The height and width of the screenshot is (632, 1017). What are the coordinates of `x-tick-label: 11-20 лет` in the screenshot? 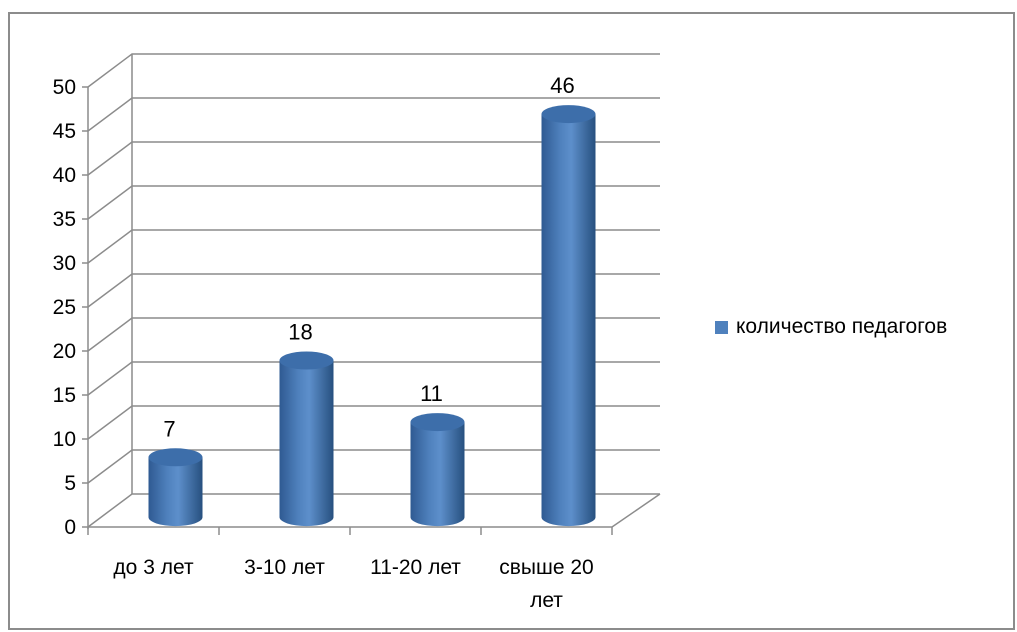 It's located at (415, 567).